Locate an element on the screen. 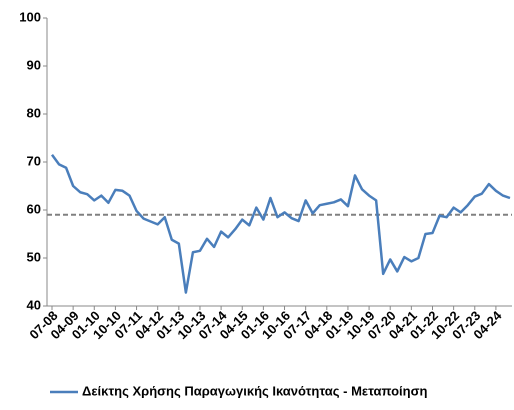 The image size is (514, 410). y-tick-label: 60 is located at coordinates (34, 208).